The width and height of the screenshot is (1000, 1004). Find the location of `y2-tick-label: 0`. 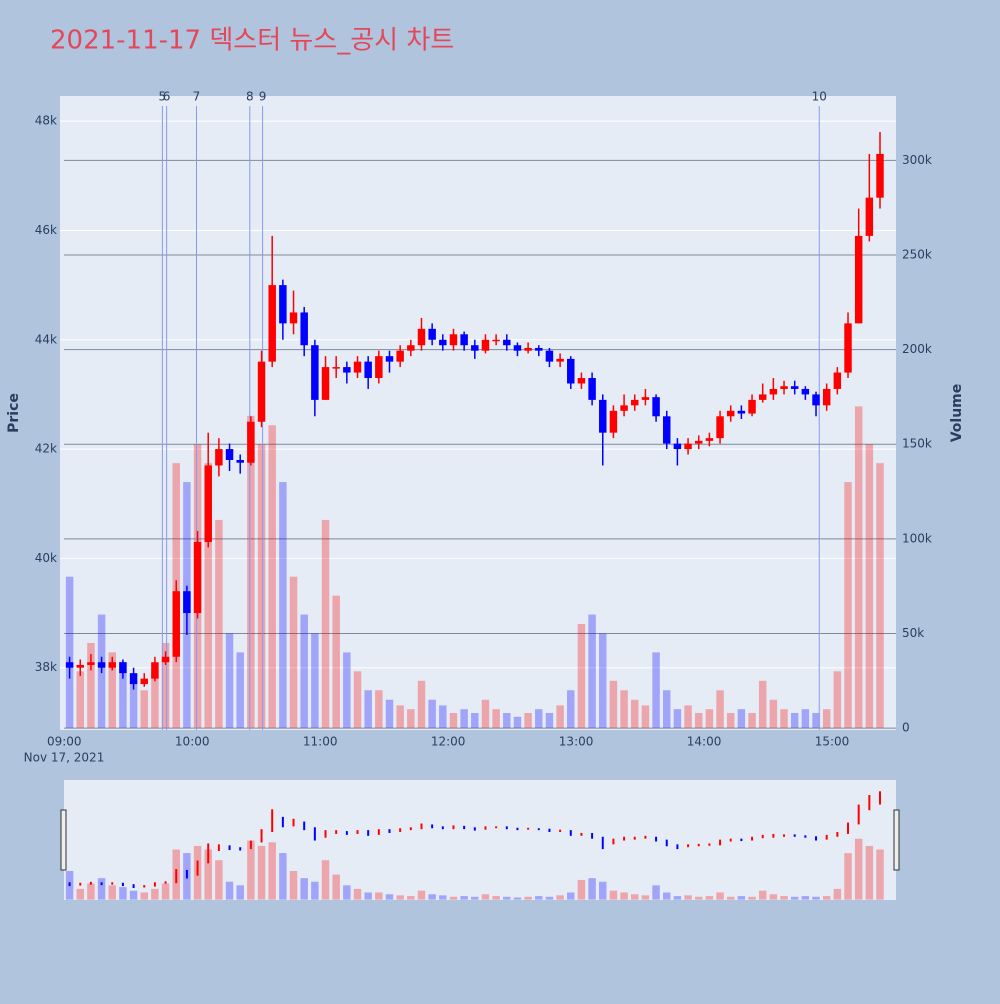

y2-tick-label: 0 is located at coordinates (906, 728).